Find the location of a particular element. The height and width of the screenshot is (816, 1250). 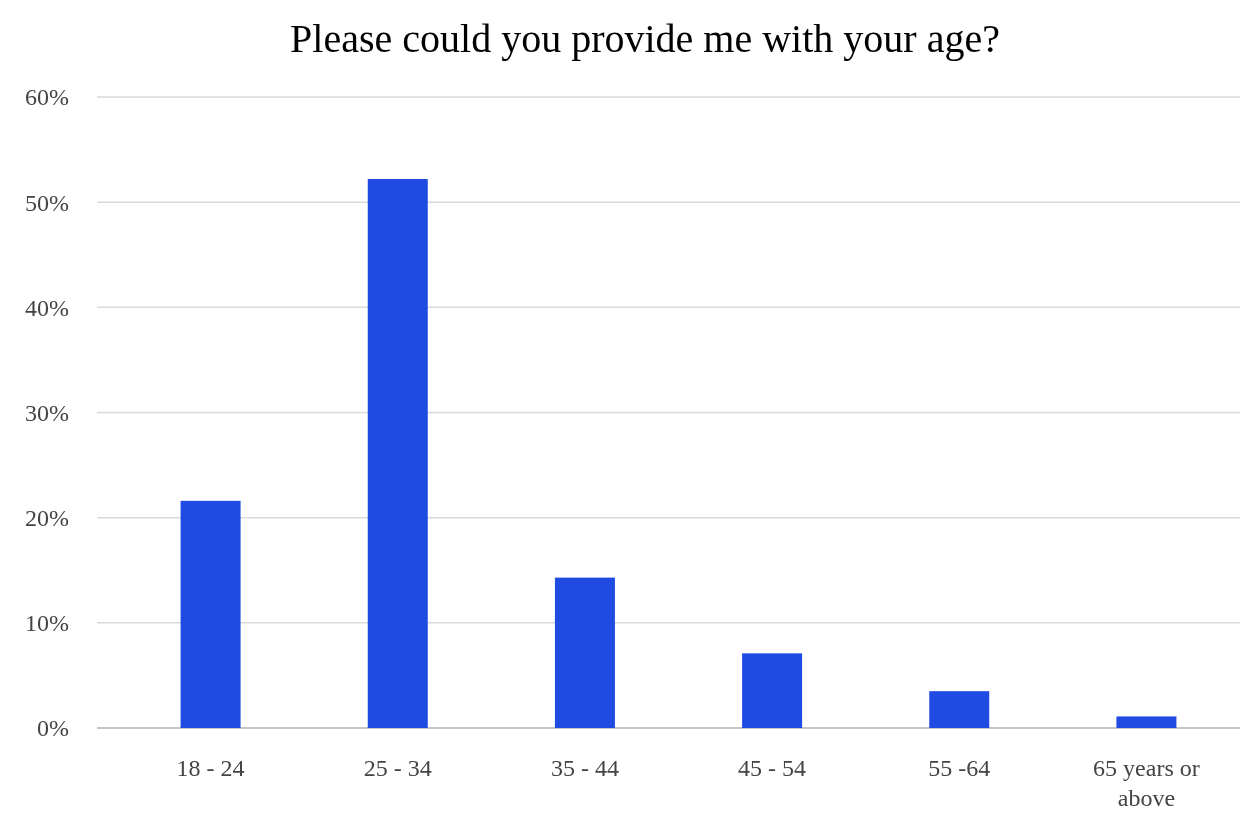

y-tick-label: 40% is located at coordinates (47, 307).